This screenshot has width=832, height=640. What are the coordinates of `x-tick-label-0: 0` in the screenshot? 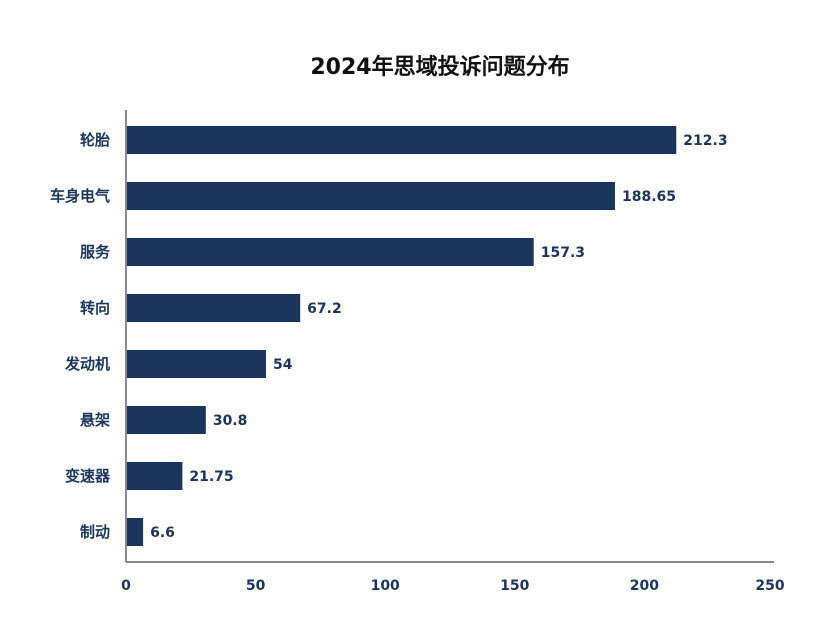 It's located at (126, 586).